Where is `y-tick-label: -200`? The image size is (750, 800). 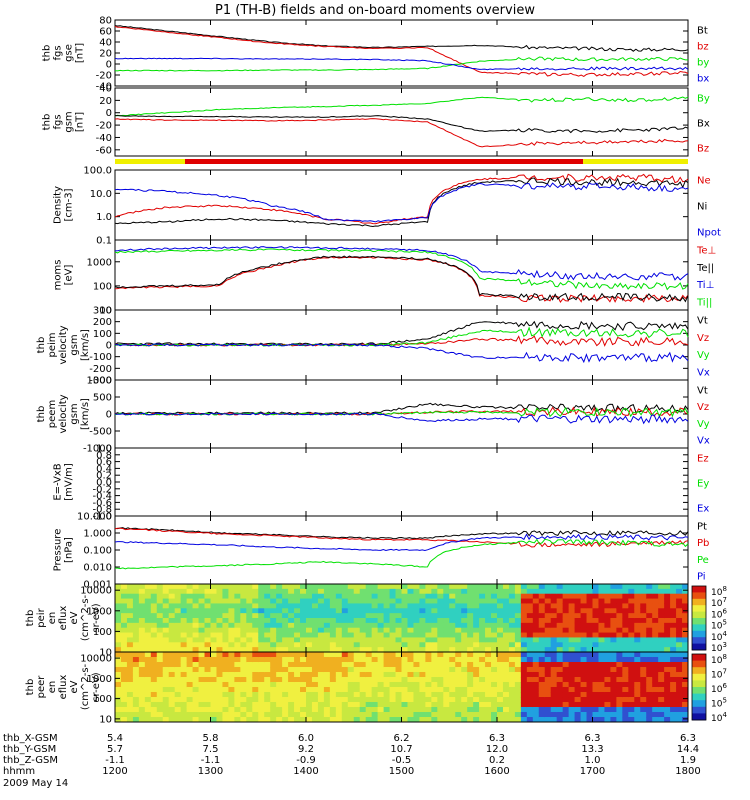 y-tick-label: -200 is located at coordinates (100, 369).